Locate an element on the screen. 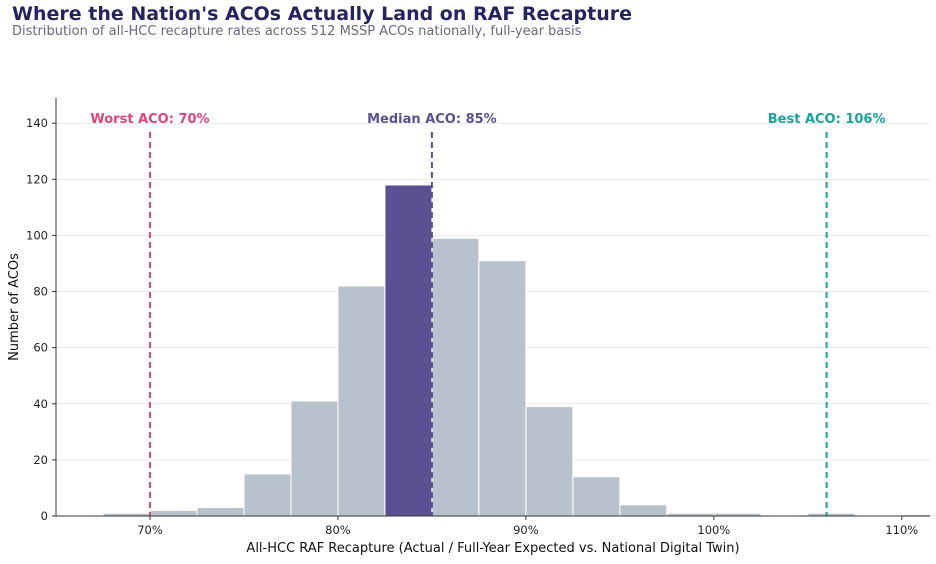 Image resolution: width=936 pixels, height=564 pixels. y-tick-label: 40 is located at coordinates (40, 404).